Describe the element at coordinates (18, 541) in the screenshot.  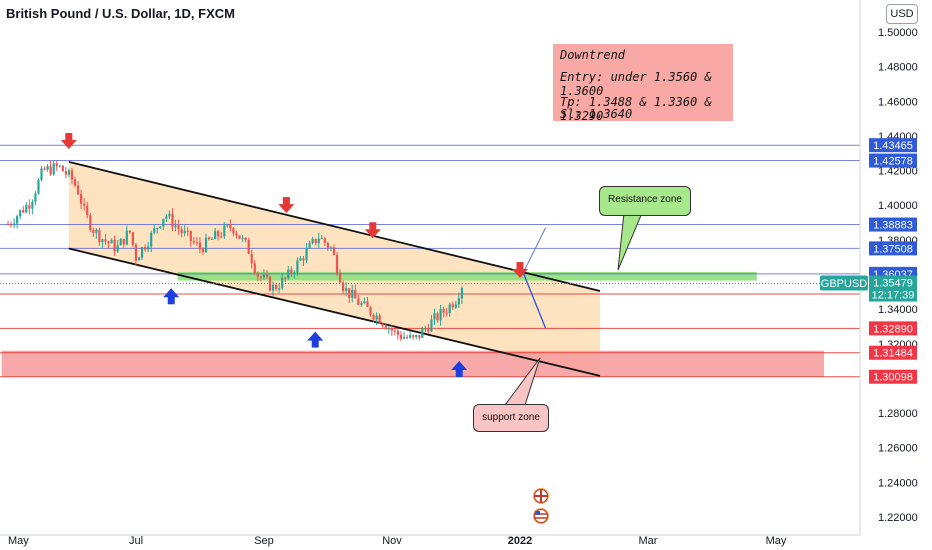
I see `x-tick-label: May` at that location.